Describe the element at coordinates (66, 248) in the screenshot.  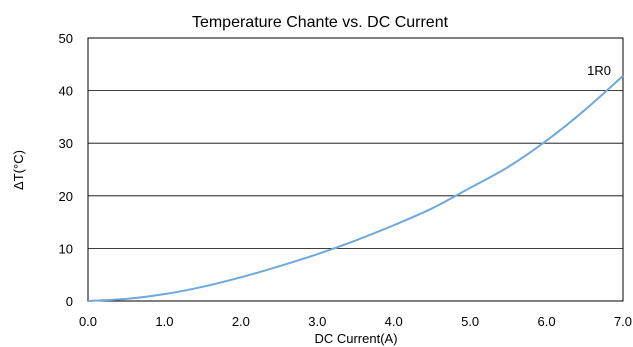
I see `y-tick-label: 10` at that location.